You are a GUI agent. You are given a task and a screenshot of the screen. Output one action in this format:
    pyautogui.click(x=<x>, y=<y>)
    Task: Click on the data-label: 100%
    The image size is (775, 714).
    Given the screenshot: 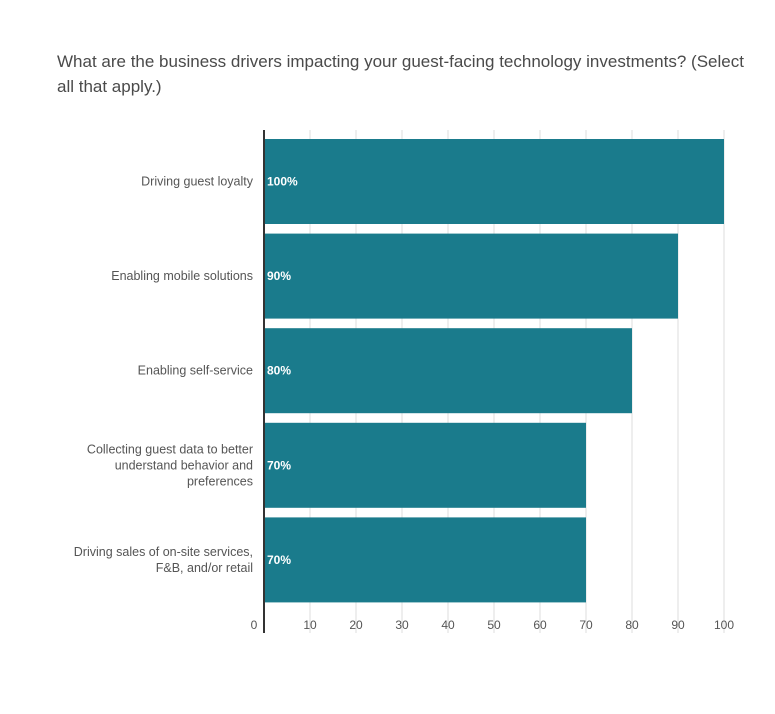 What is the action you would take?
    pyautogui.click(x=282, y=182)
    